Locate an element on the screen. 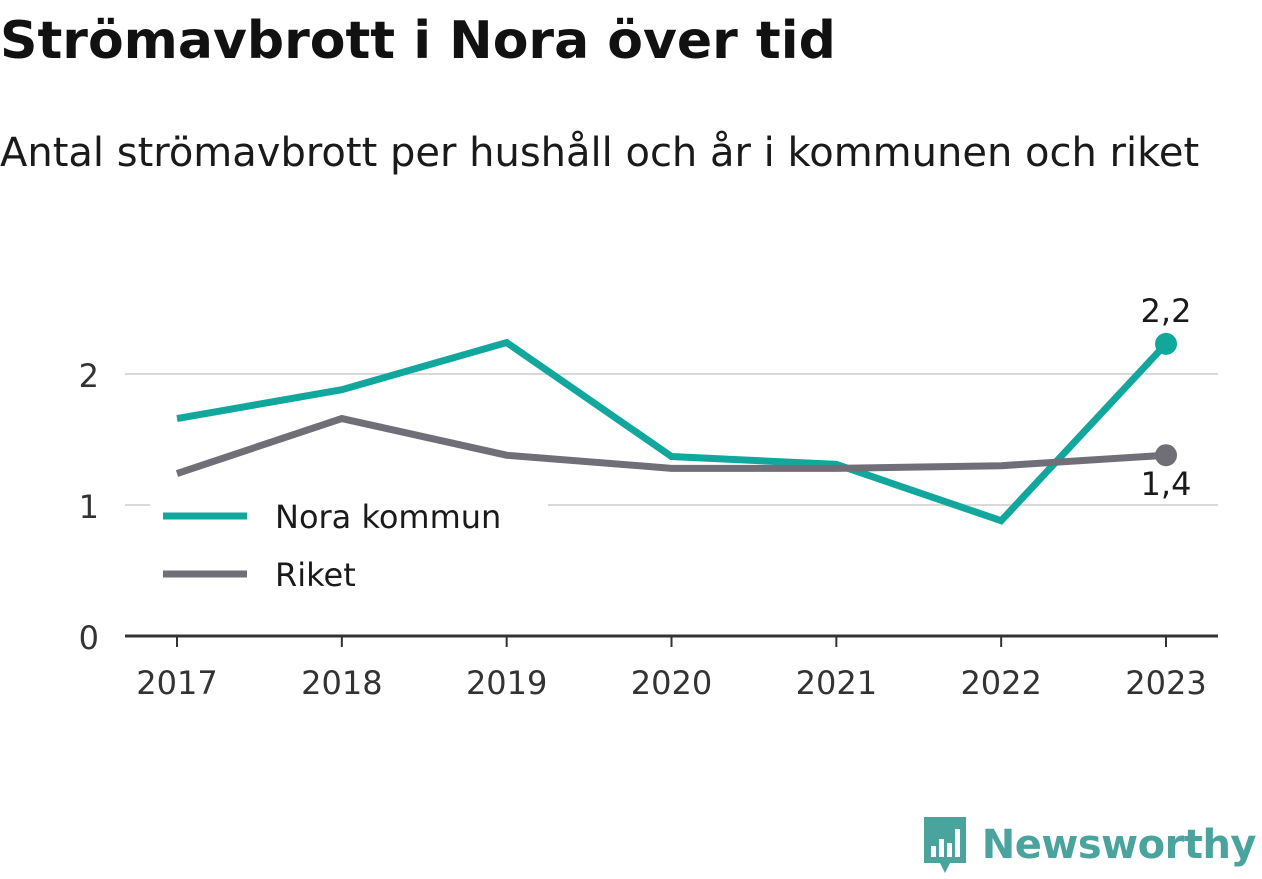 The height and width of the screenshot is (879, 1262). legend-label: Nora kommun is located at coordinates (388, 517).